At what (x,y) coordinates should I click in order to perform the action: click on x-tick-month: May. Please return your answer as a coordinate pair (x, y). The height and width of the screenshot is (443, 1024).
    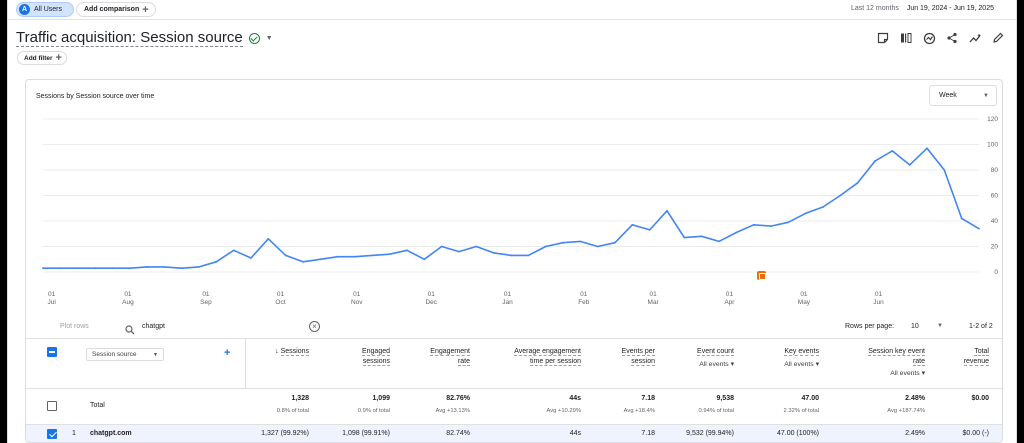
    Looking at the image, I should click on (804, 302).